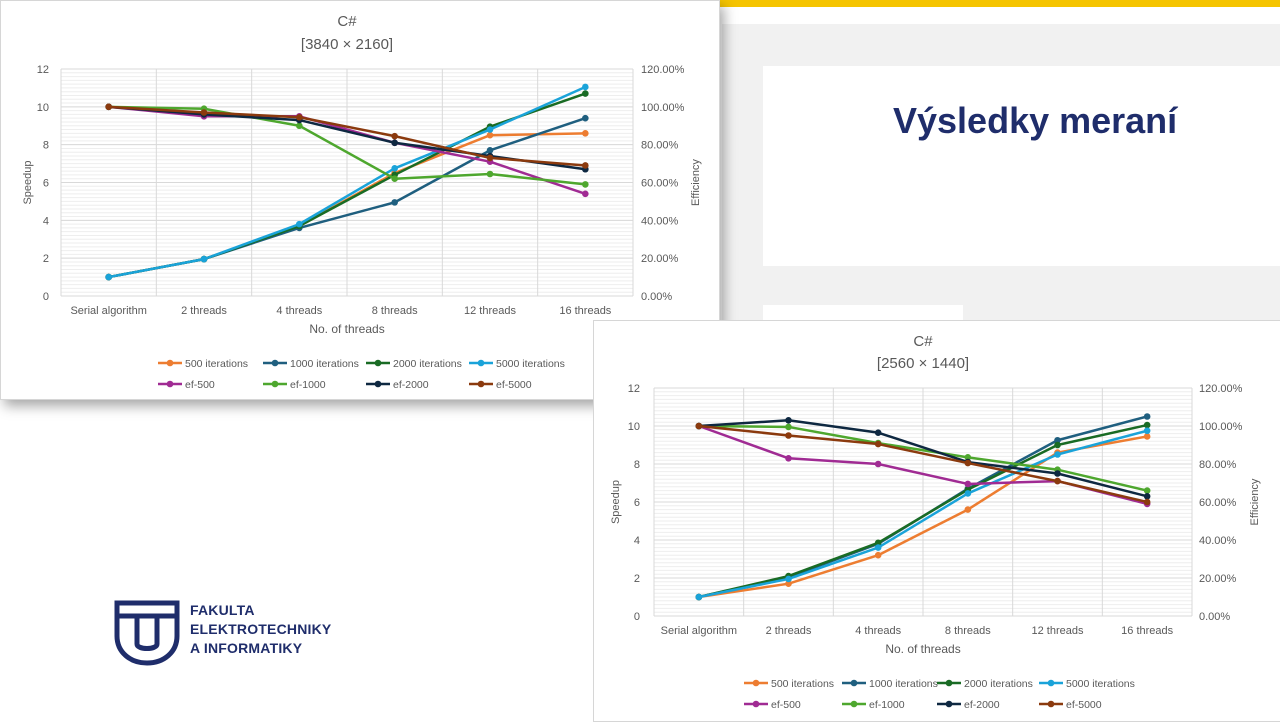 This screenshot has height=722, width=1280. I want to click on y2-tick-label: 100.00%, so click(663, 108).